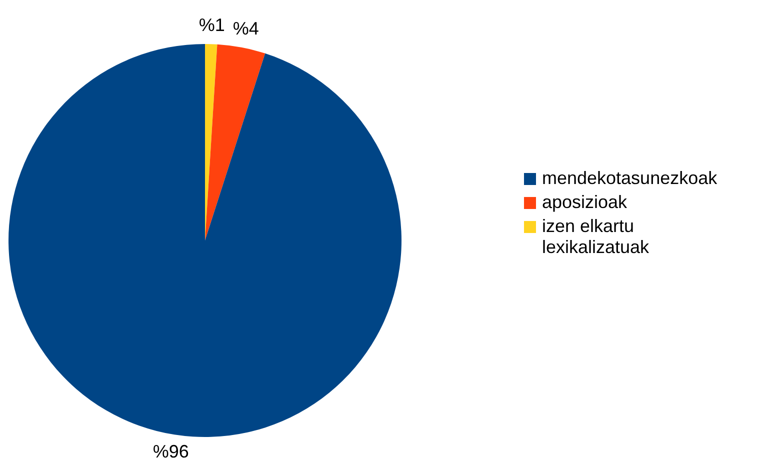 This screenshot has width=781, height=465. What do you see at coordinates (596, 237) in the screenshot?
I see `legend-label: izen elkartu lexikalizatuak` at bounding box center [596, 237].